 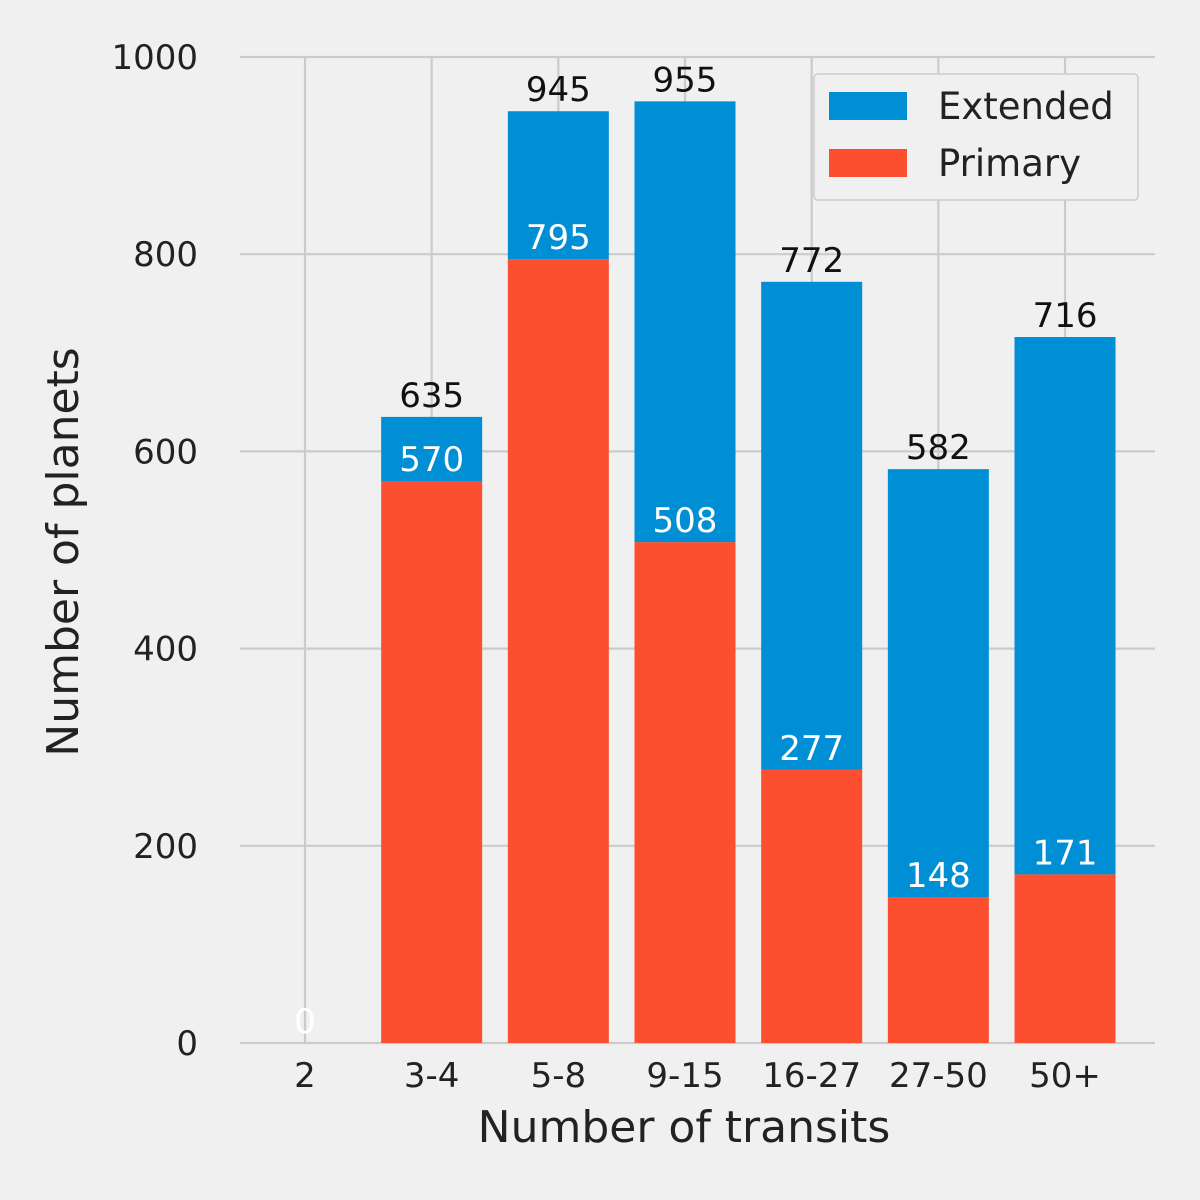 I want to click on x-tick-label: 27-50, so click(x=938, y=1076).